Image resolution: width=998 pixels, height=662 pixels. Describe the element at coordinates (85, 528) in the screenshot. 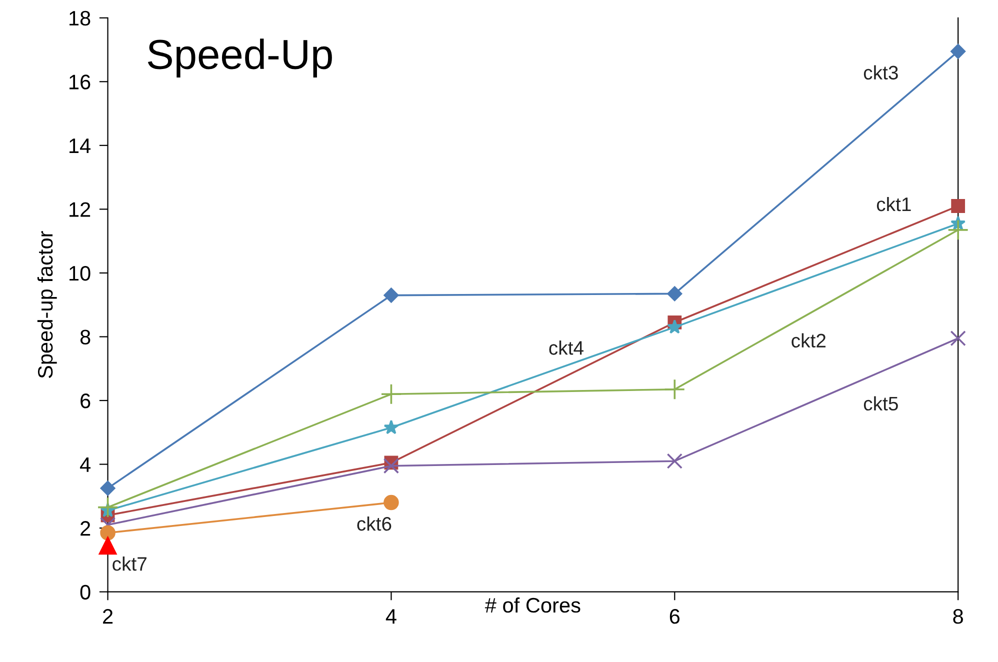

I see `y-tick-label: 2` at that location.